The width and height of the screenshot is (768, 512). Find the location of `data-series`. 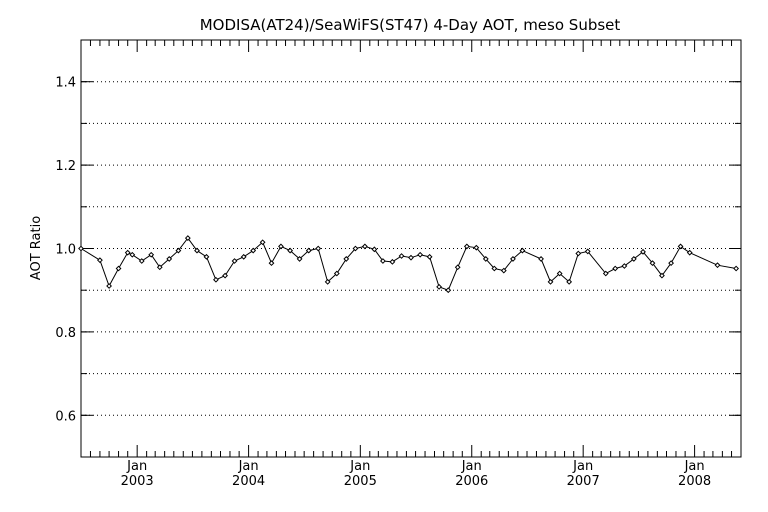

data-series is located at coordinates (409, 264).